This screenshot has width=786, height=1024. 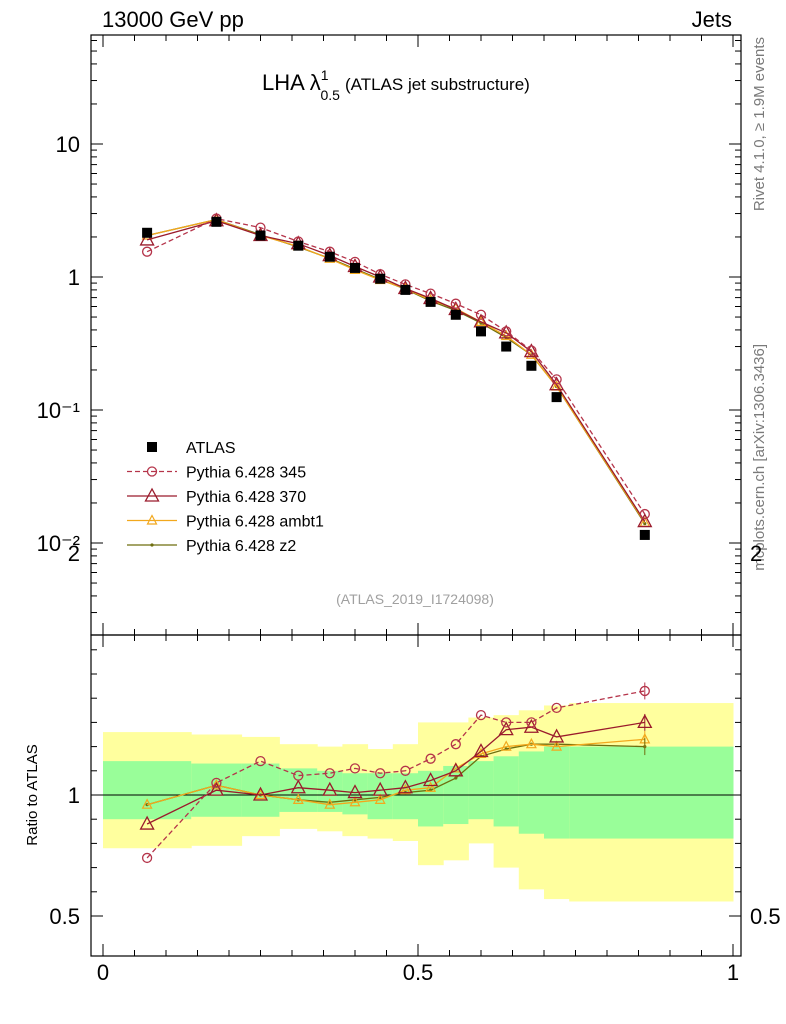 What do you see at coordinates (325, 75) in the screenshot?
I see `title-superscript: 1` at bounding box center [325, 75].